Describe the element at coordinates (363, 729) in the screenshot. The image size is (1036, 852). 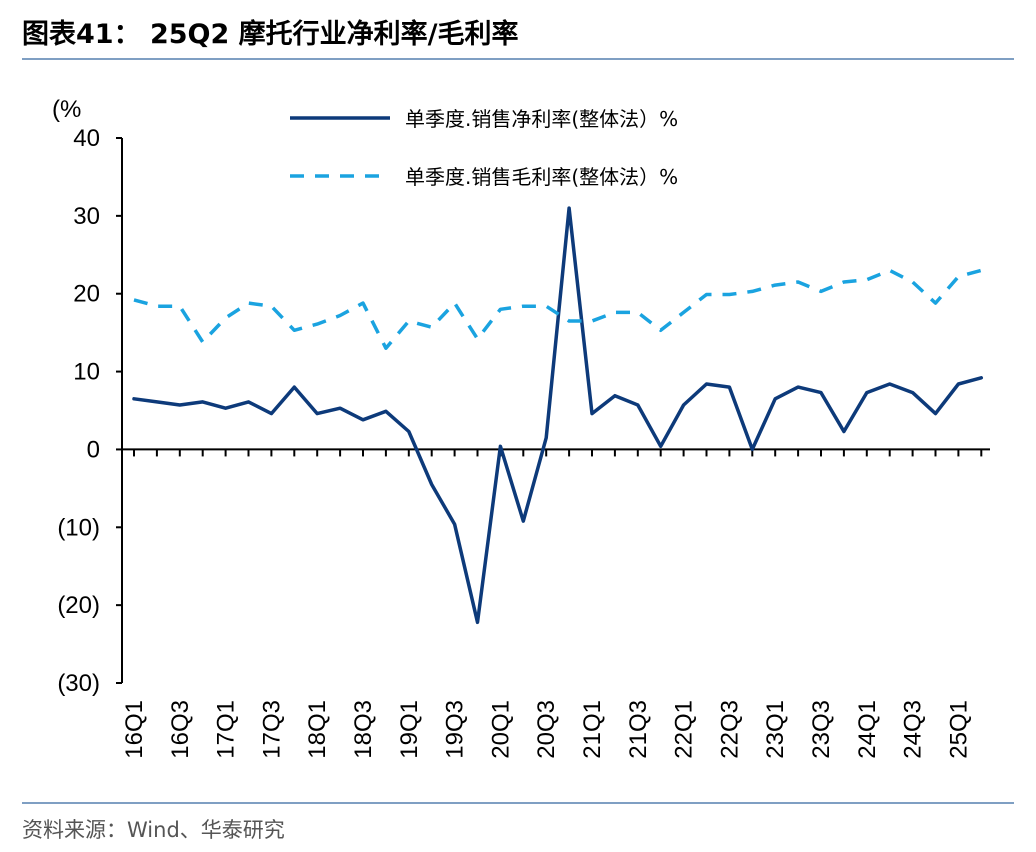
I see `x-tick-label: 18Q3` at that location.